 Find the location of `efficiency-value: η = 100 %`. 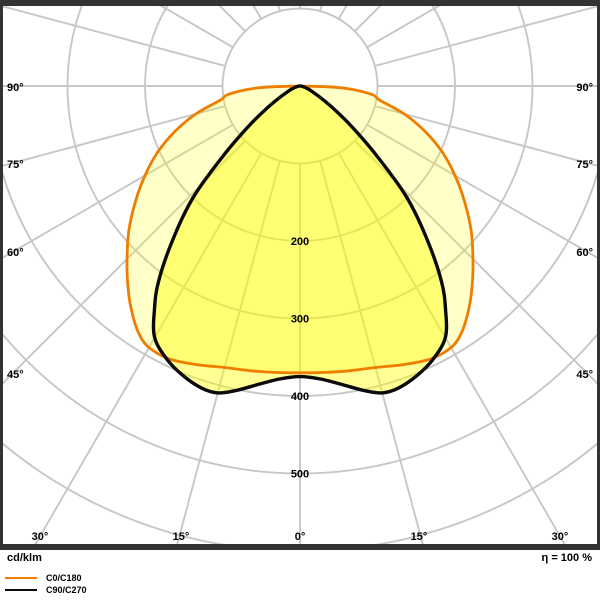

efficiency-value: η = 100 % is located at coordinates (566, 558).